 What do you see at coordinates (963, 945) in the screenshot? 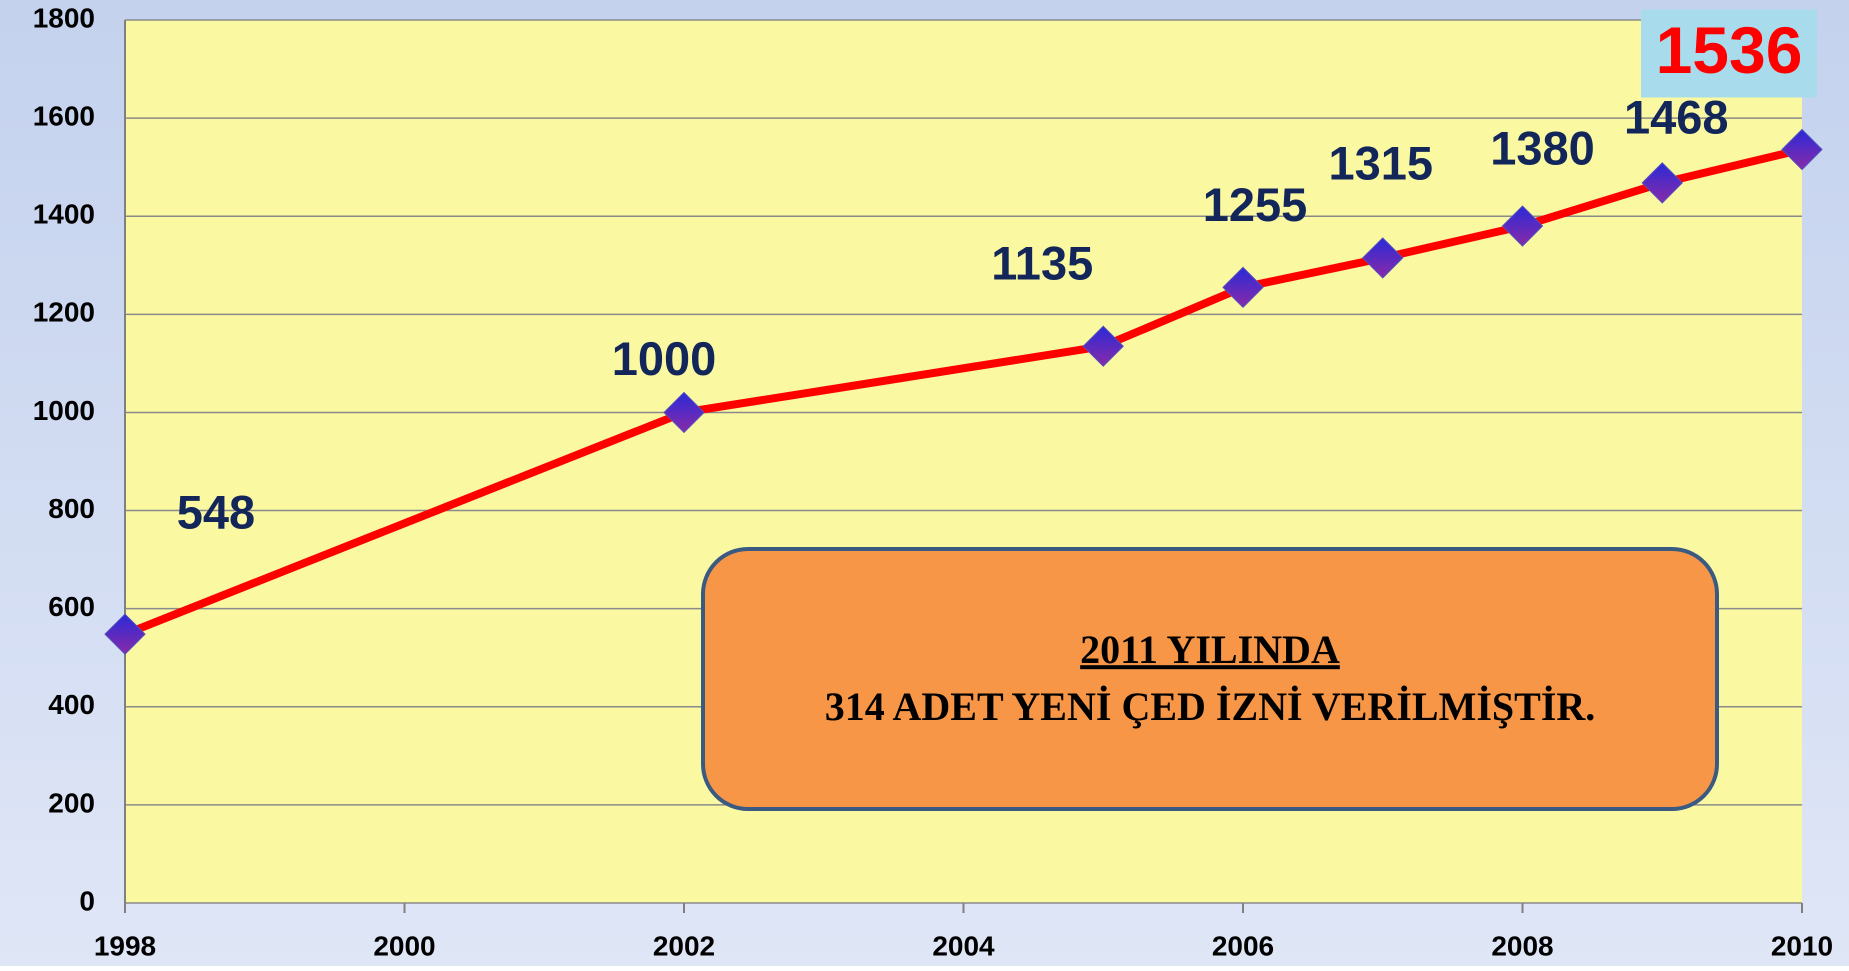
I see `x-tick-label: 2004` at bounding box center [963, 945].